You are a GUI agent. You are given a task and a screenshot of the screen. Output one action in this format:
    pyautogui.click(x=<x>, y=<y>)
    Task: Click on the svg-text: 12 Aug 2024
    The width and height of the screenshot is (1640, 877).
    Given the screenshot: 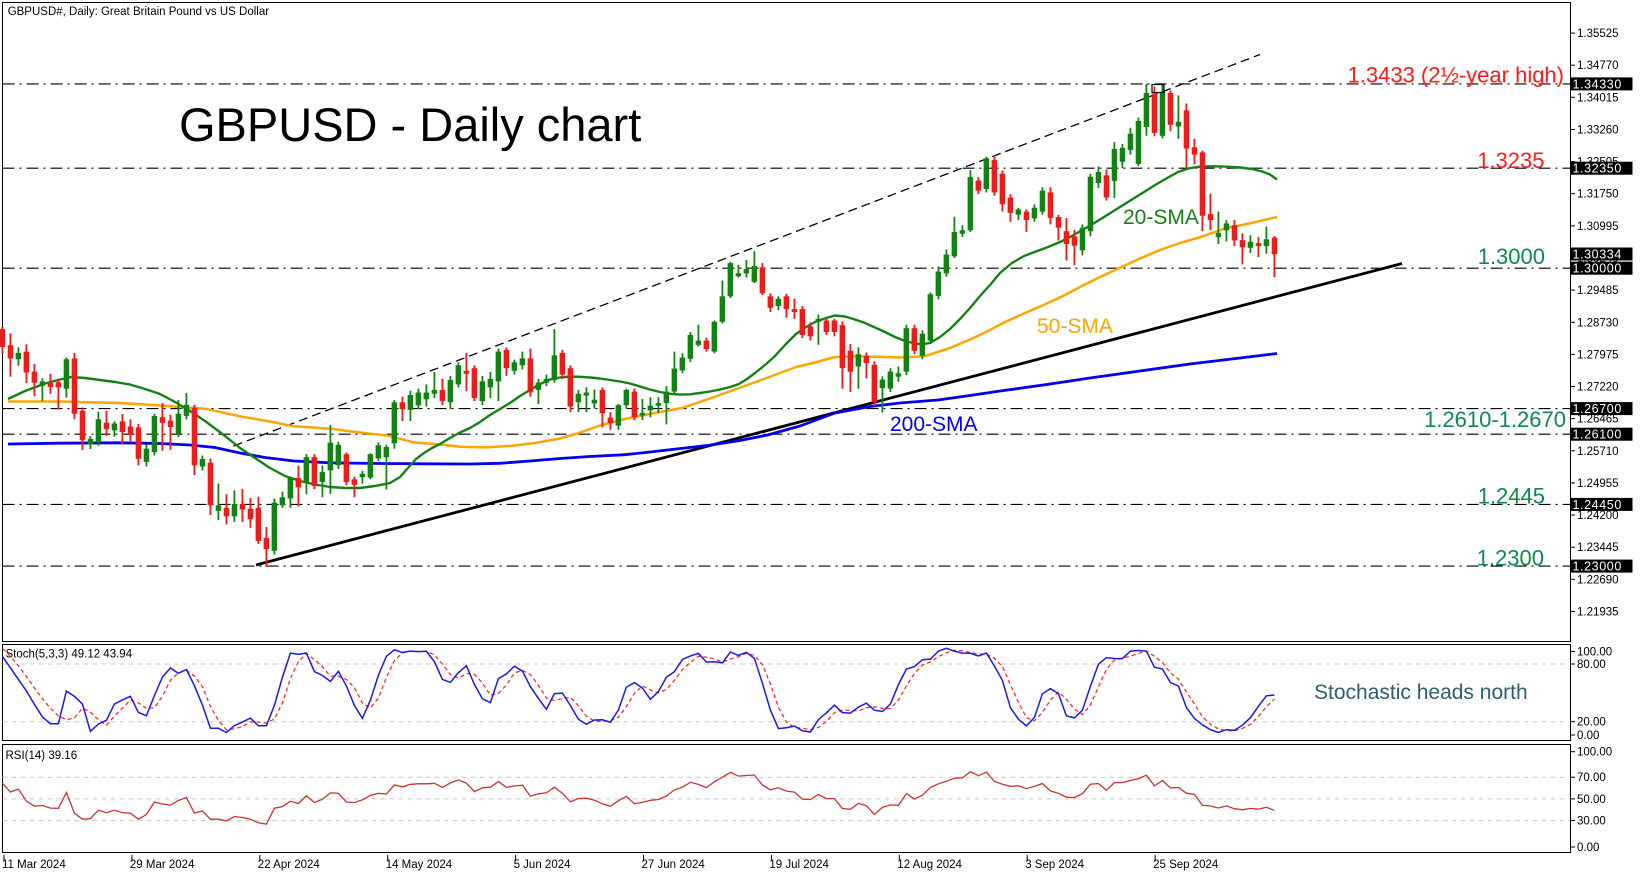 What is the action you would take?
    pyautogui.click(x=929, y=865)
    